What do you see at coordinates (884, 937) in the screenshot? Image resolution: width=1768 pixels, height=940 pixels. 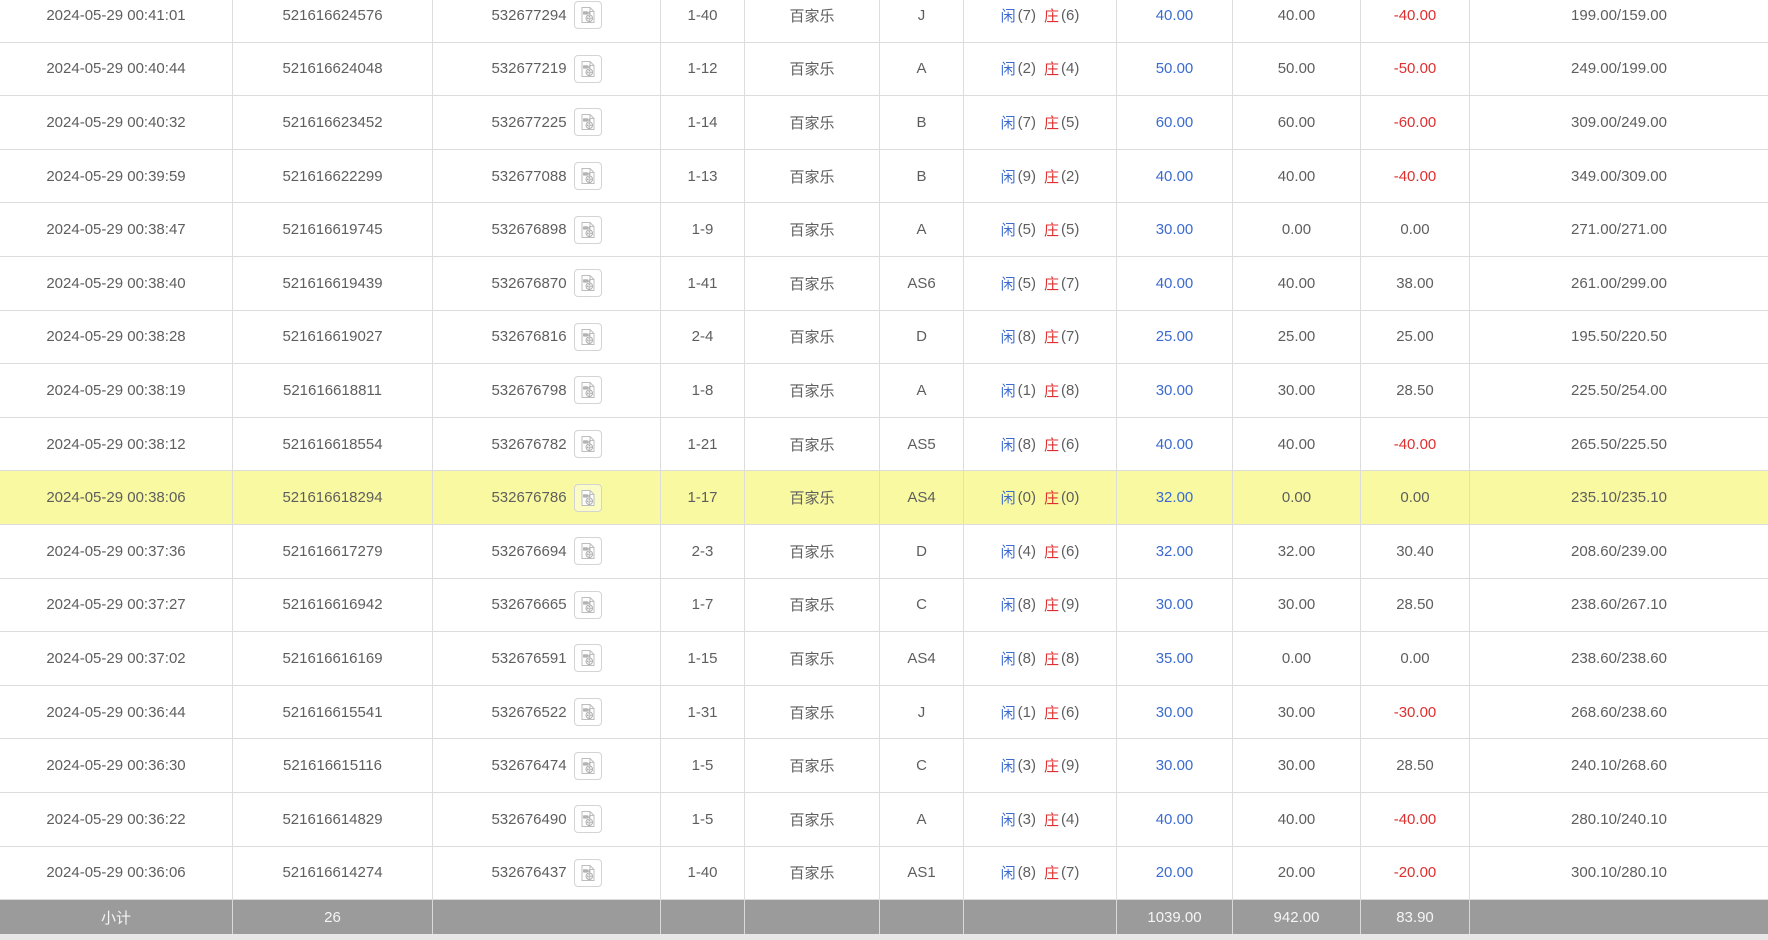 I see `scrollbar-track` at bounding box center [884, 937].